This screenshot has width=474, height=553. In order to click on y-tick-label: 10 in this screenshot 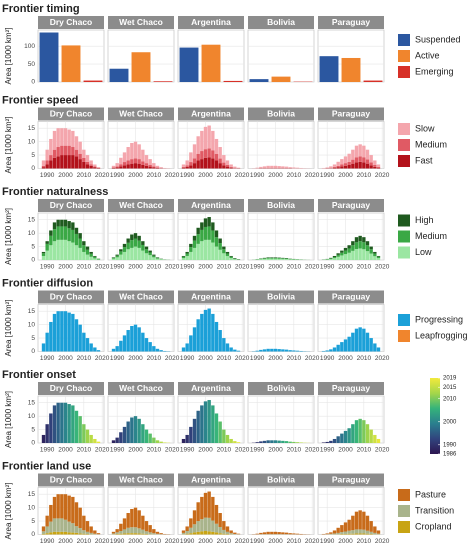, I will do `click(32, 416)`.